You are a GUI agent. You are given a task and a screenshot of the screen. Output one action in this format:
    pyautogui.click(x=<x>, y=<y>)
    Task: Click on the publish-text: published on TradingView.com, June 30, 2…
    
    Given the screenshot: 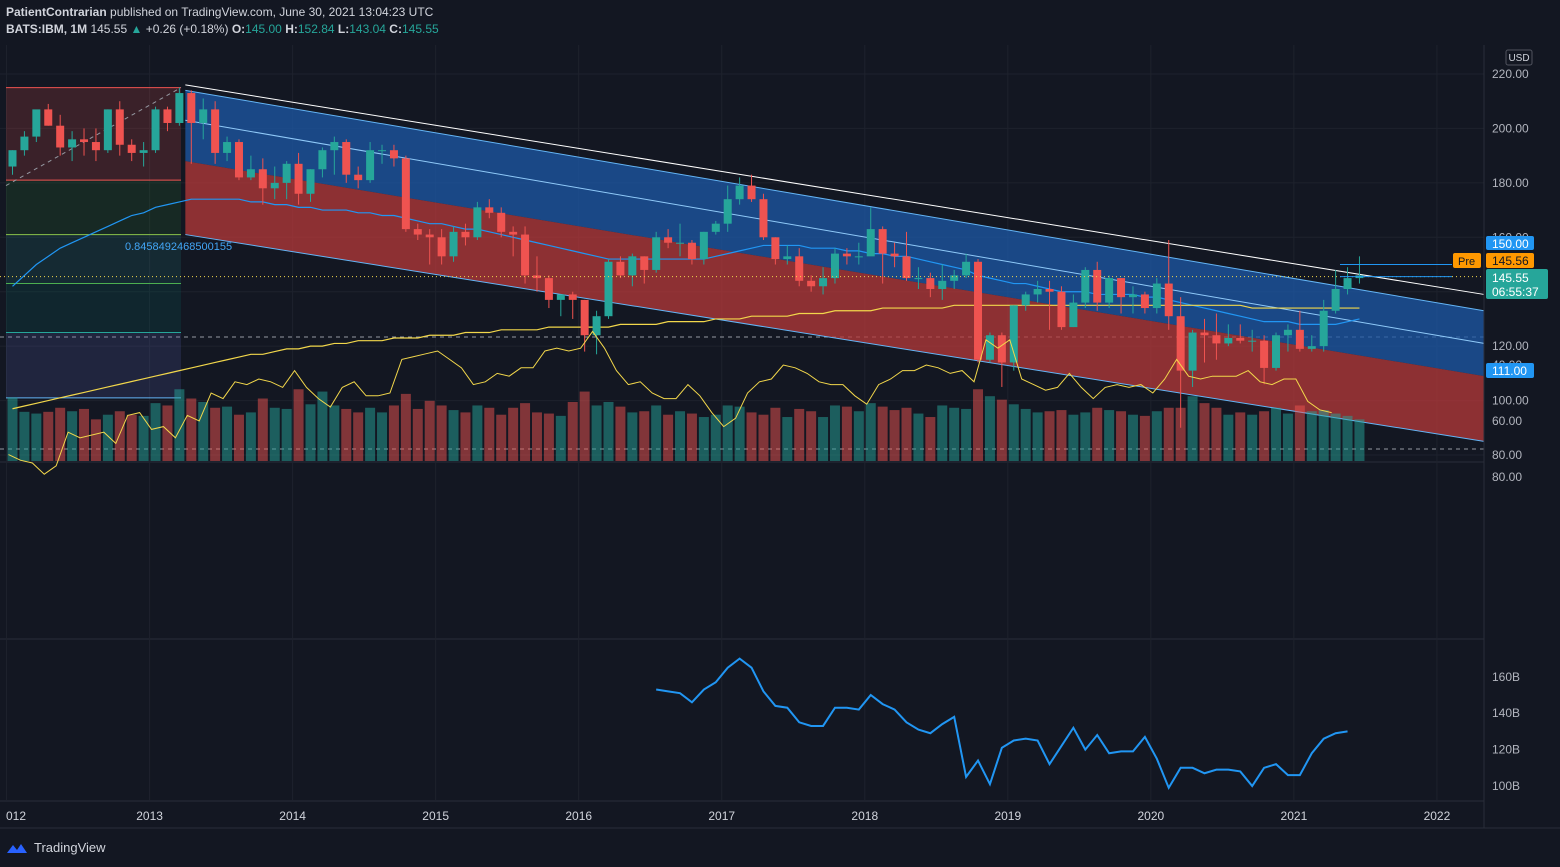 What is the action you would take?
    pyautogui.click(x=270, y=12)
    